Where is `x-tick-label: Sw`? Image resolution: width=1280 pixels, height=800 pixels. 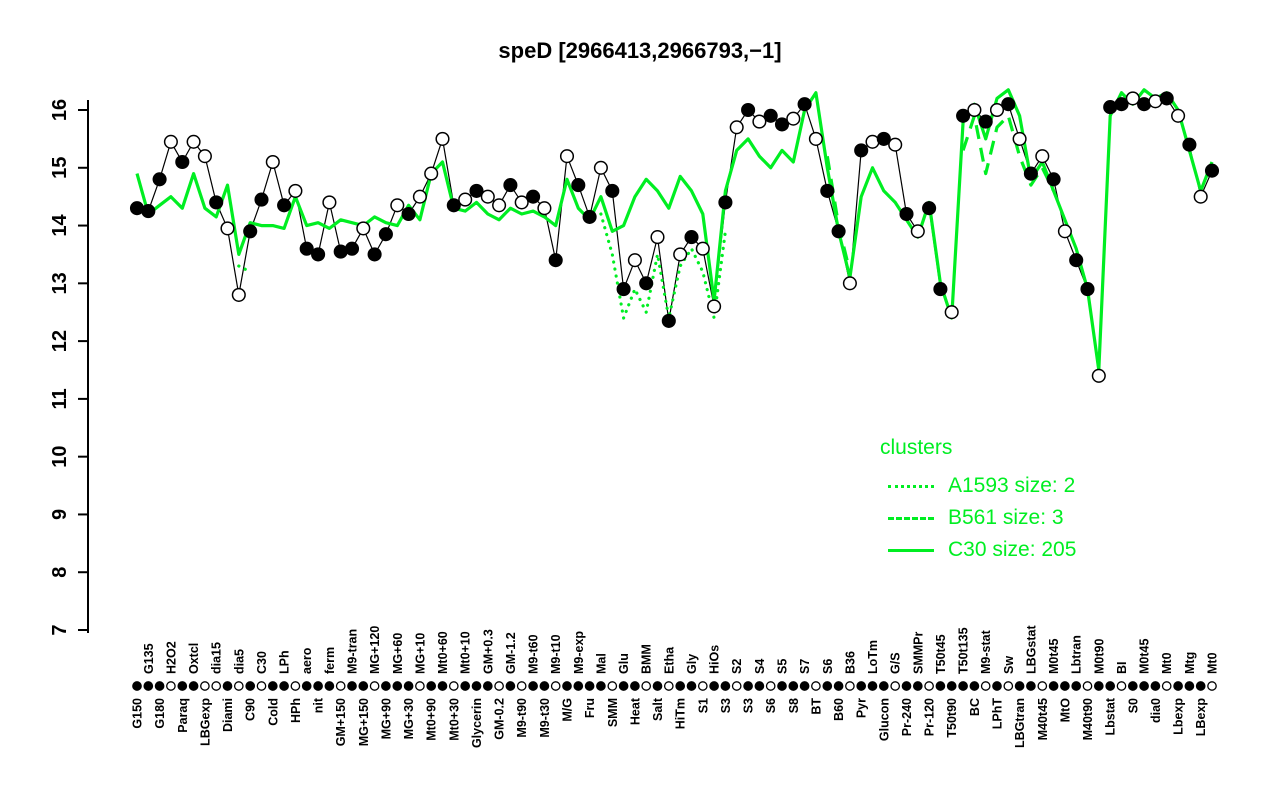 x-tick-label: Sw is located at coordinates (1009, 665).